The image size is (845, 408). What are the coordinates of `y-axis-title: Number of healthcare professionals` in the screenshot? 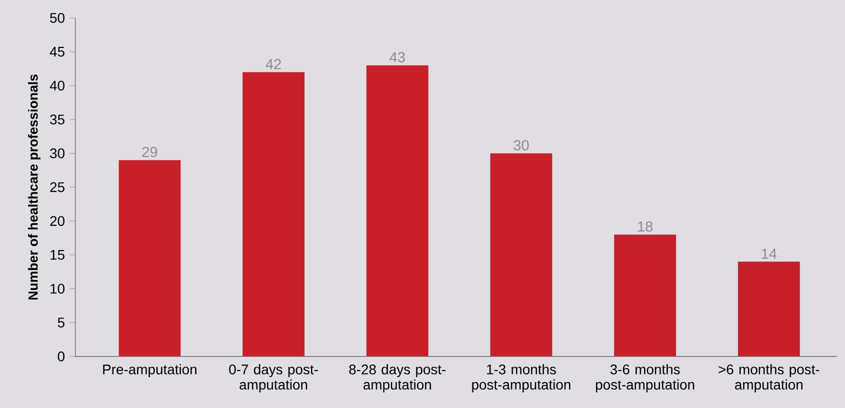 It's located at (34, 187).